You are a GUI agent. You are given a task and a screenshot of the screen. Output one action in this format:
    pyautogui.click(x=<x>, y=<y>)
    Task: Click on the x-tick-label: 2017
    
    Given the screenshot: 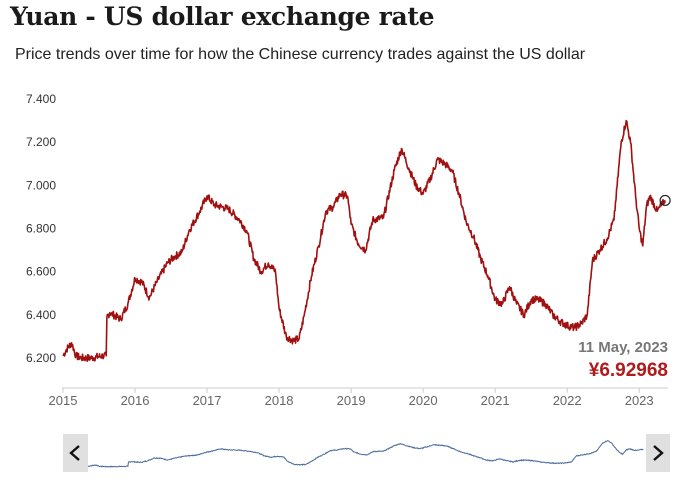 What is the action you would take?
    pyautogui.click(x=207, y=400)
    